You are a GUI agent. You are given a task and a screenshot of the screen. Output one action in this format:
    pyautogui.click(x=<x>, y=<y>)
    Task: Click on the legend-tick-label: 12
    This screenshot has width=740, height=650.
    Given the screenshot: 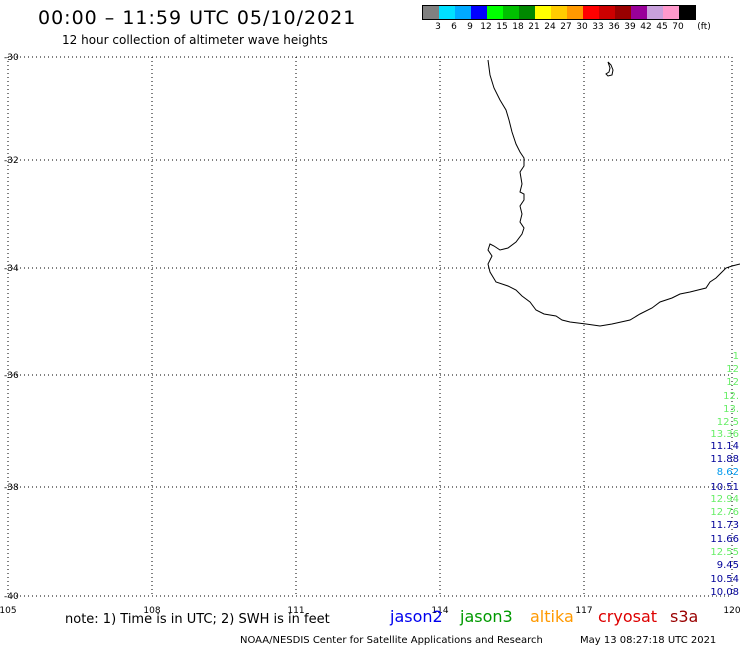 What is the action you would take?
    pyautogui.click(x=486, y=27)
    